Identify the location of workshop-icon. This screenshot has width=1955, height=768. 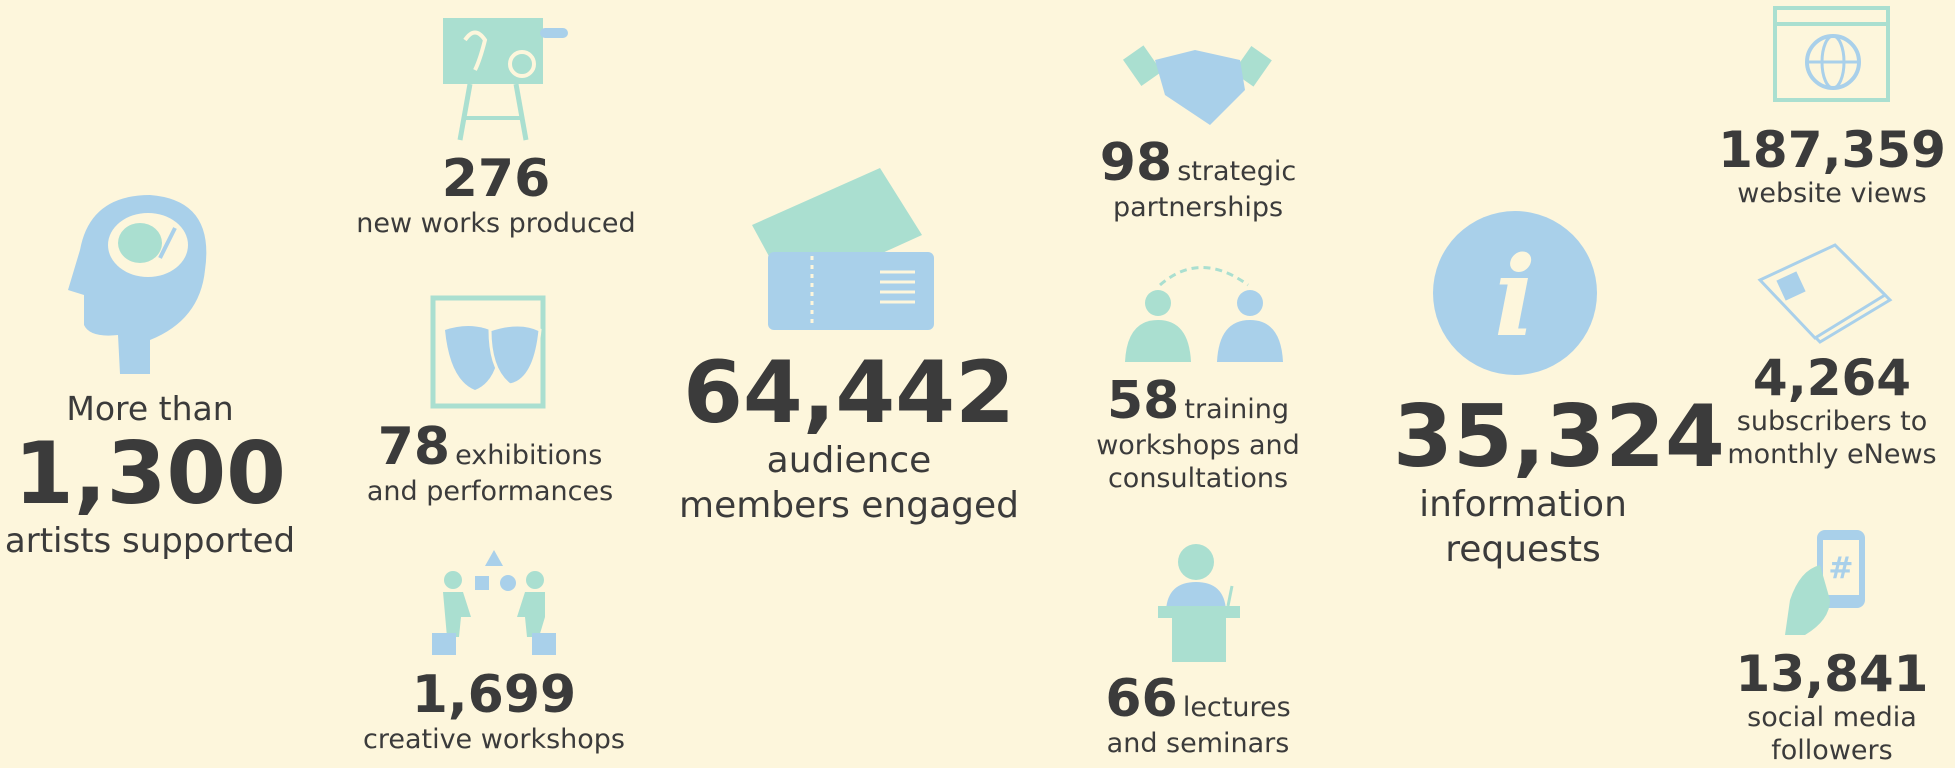
(494, 602).